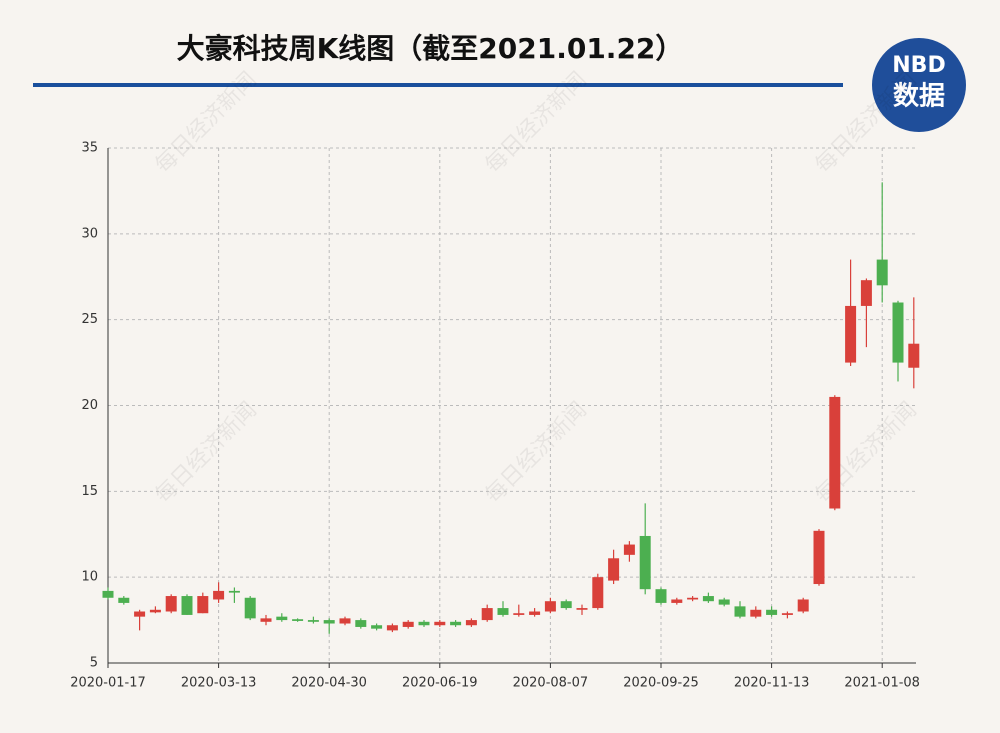 The image size is (1000, 733). I want to click on x-tick-label: 2020-09-25, so click(661, 683).